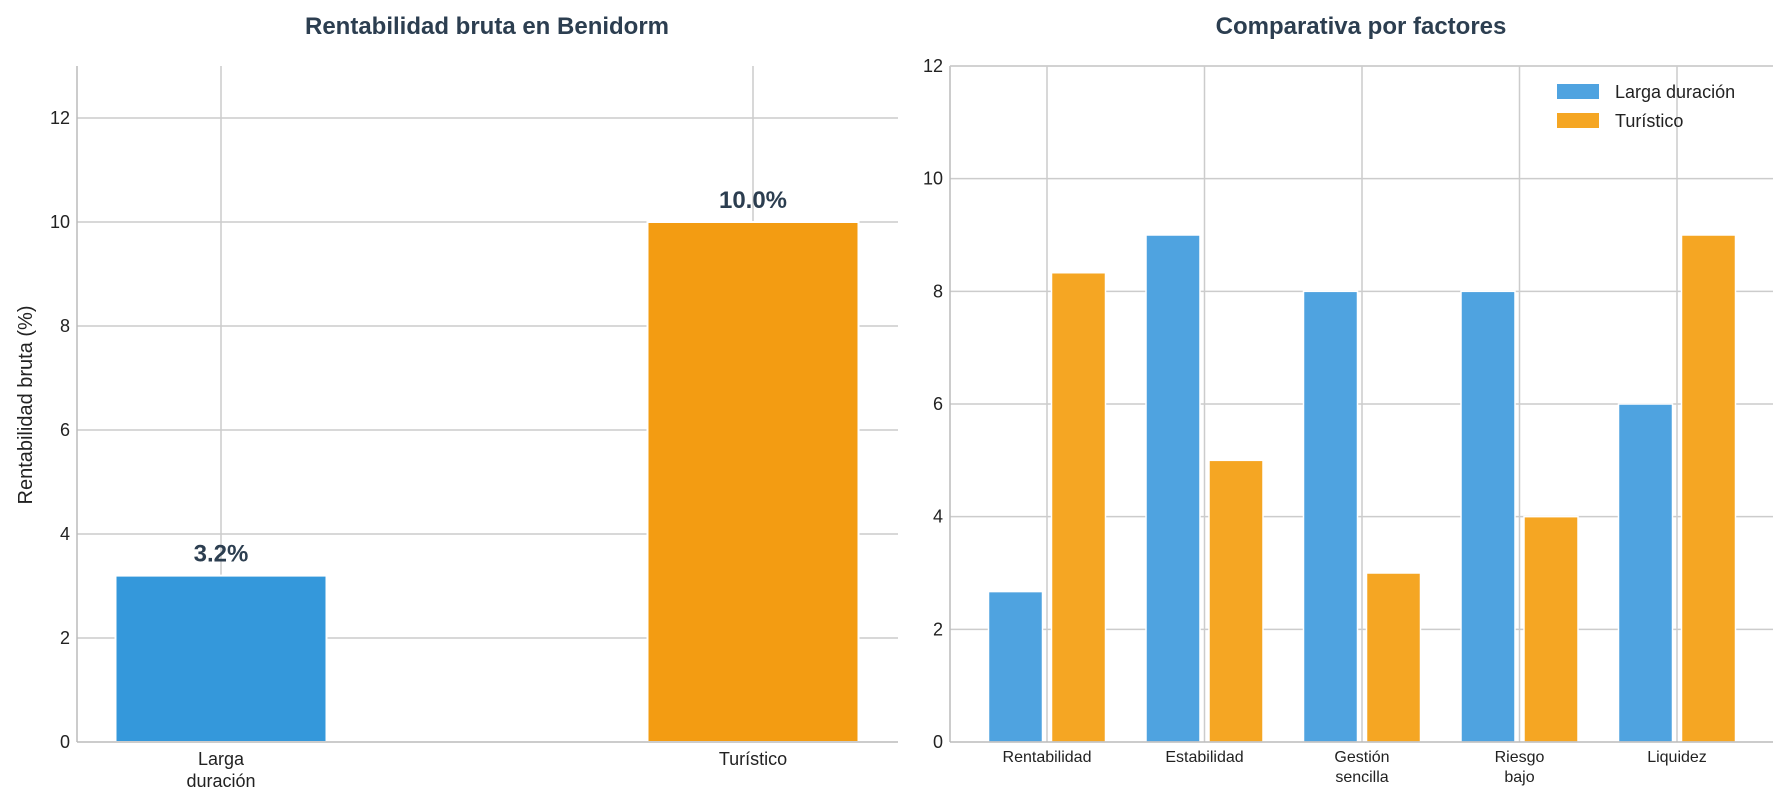 The height and width of the screenshot is (806, 1787). What do you see at coordinates (221, 554) in the screenshot?
I see `data-label: 3.2%` at bounding box center [221, 554].